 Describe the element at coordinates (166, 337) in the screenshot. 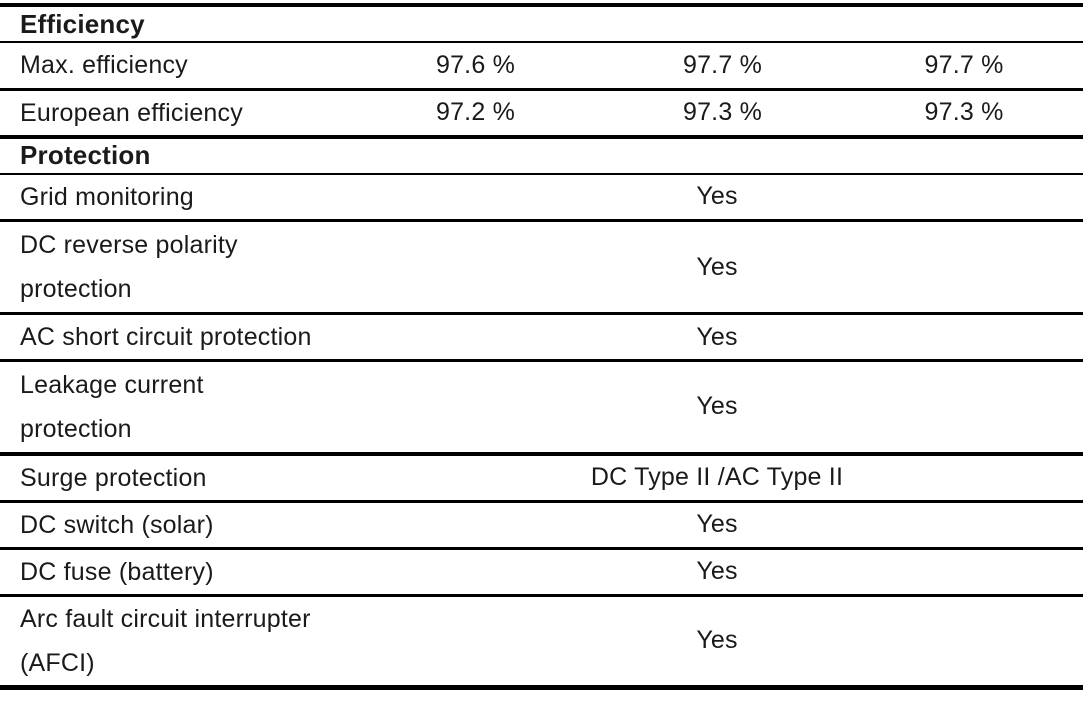

I see `spec-label-text: AC short circuit protection` at that location.